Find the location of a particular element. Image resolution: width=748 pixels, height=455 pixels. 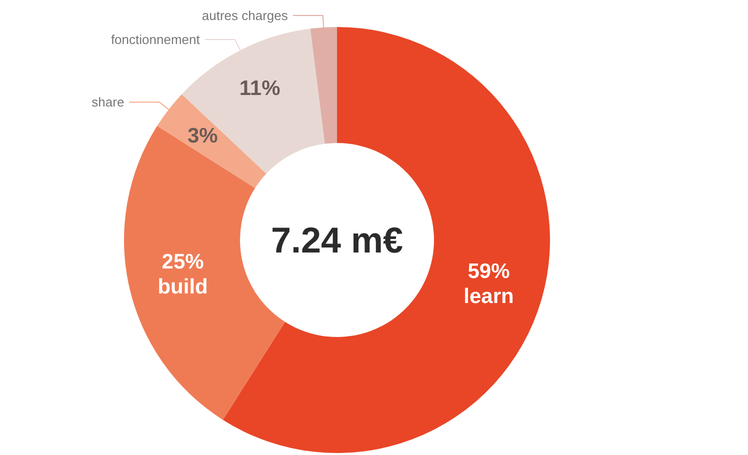

slice-label: learn is located at coordinates (489, 296).